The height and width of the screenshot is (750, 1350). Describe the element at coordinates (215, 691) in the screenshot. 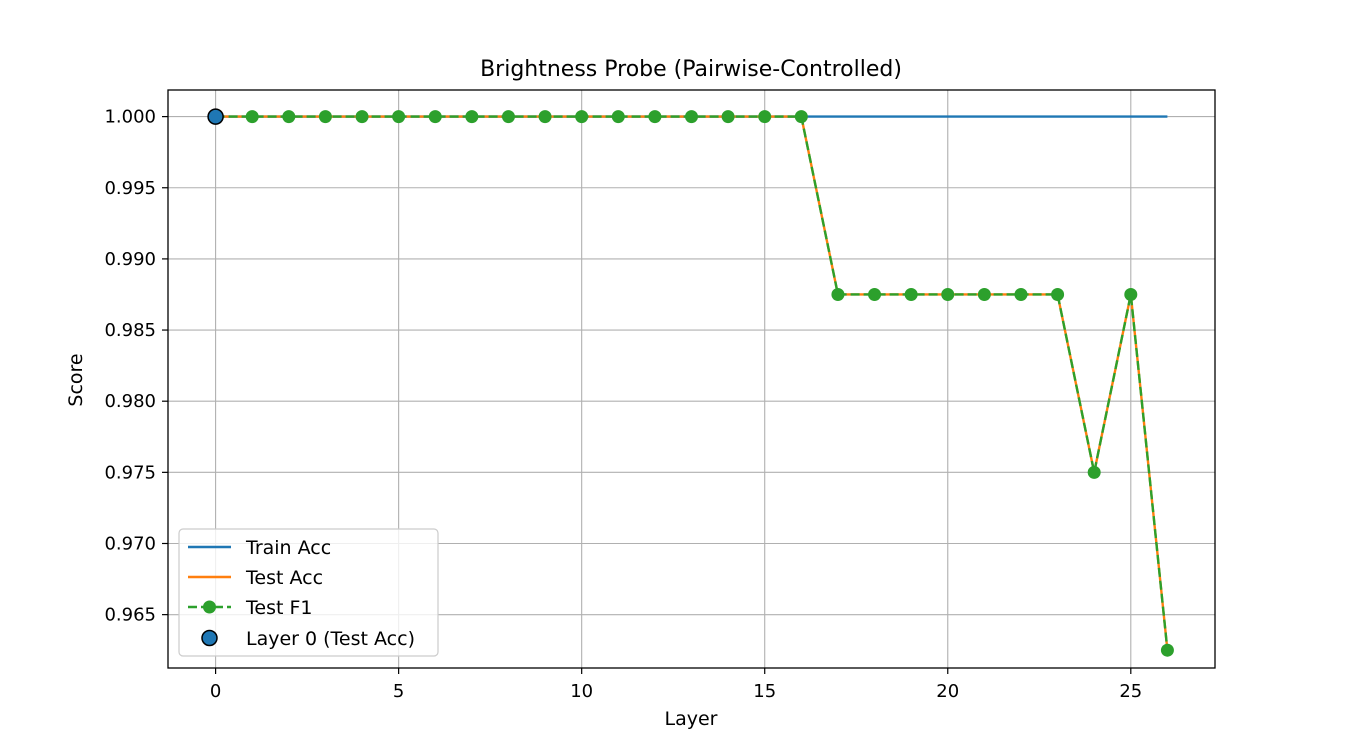

I see `x-tick-label: 0` at that location.